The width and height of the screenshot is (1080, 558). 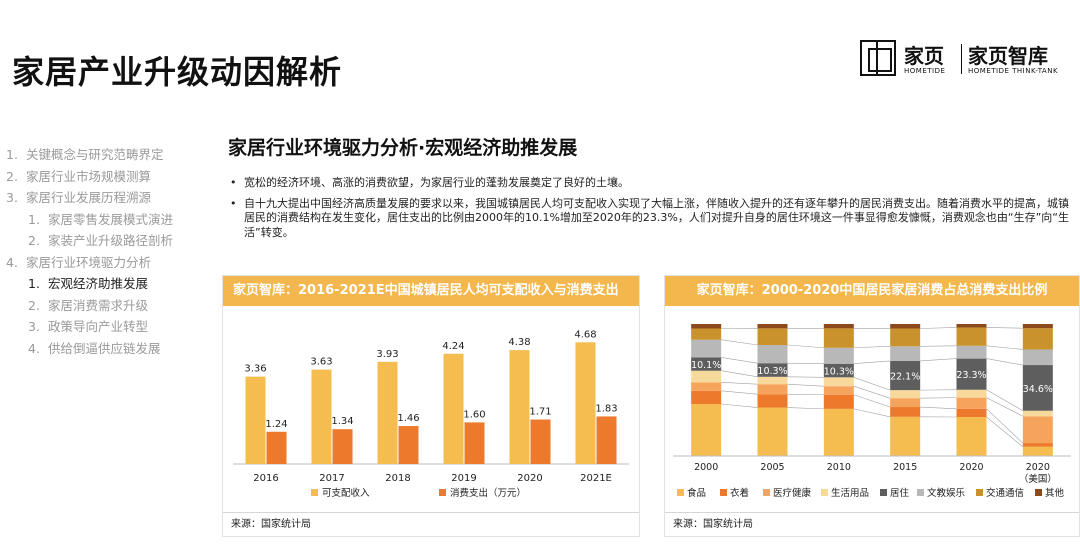 What do you see at coordinates (649, 183) in the screenshot?
I see `bullet-item: 宽松的经济环境、高涨的消费欲望，为家居行业的蓬勃发展奠定了良好的土壤。` at bounding box center [649, 183].